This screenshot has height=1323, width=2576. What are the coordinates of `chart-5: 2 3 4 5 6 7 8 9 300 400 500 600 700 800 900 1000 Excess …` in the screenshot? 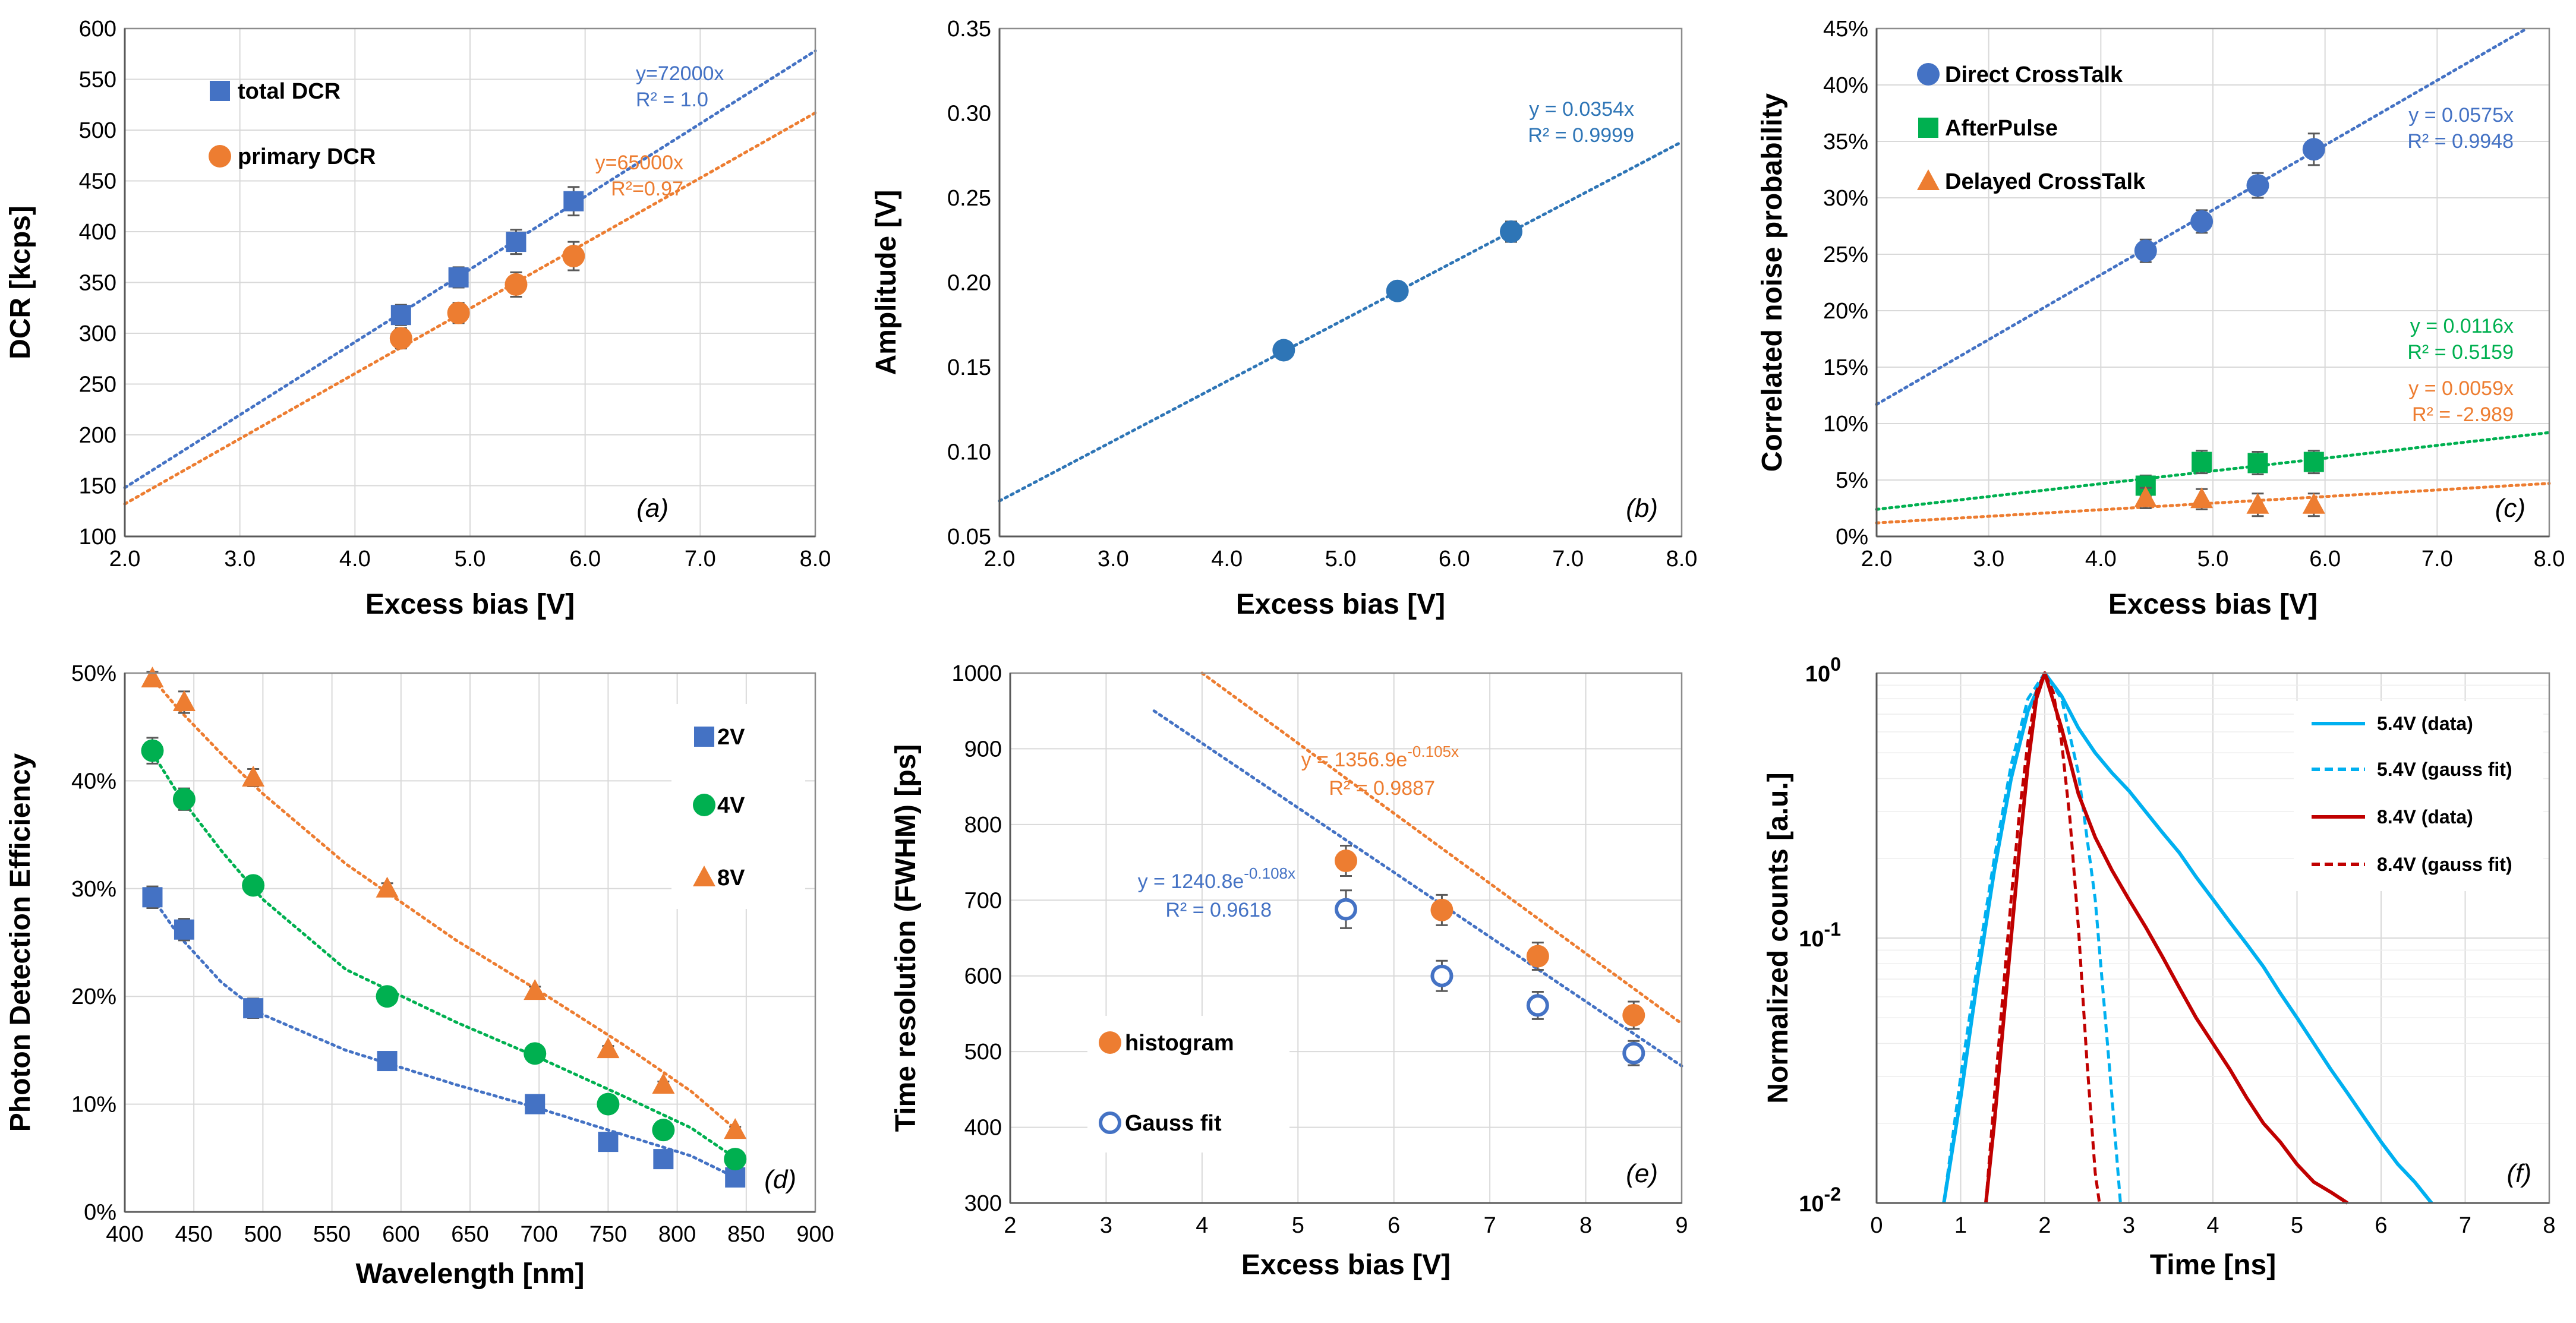 It's located at (1289, 971).